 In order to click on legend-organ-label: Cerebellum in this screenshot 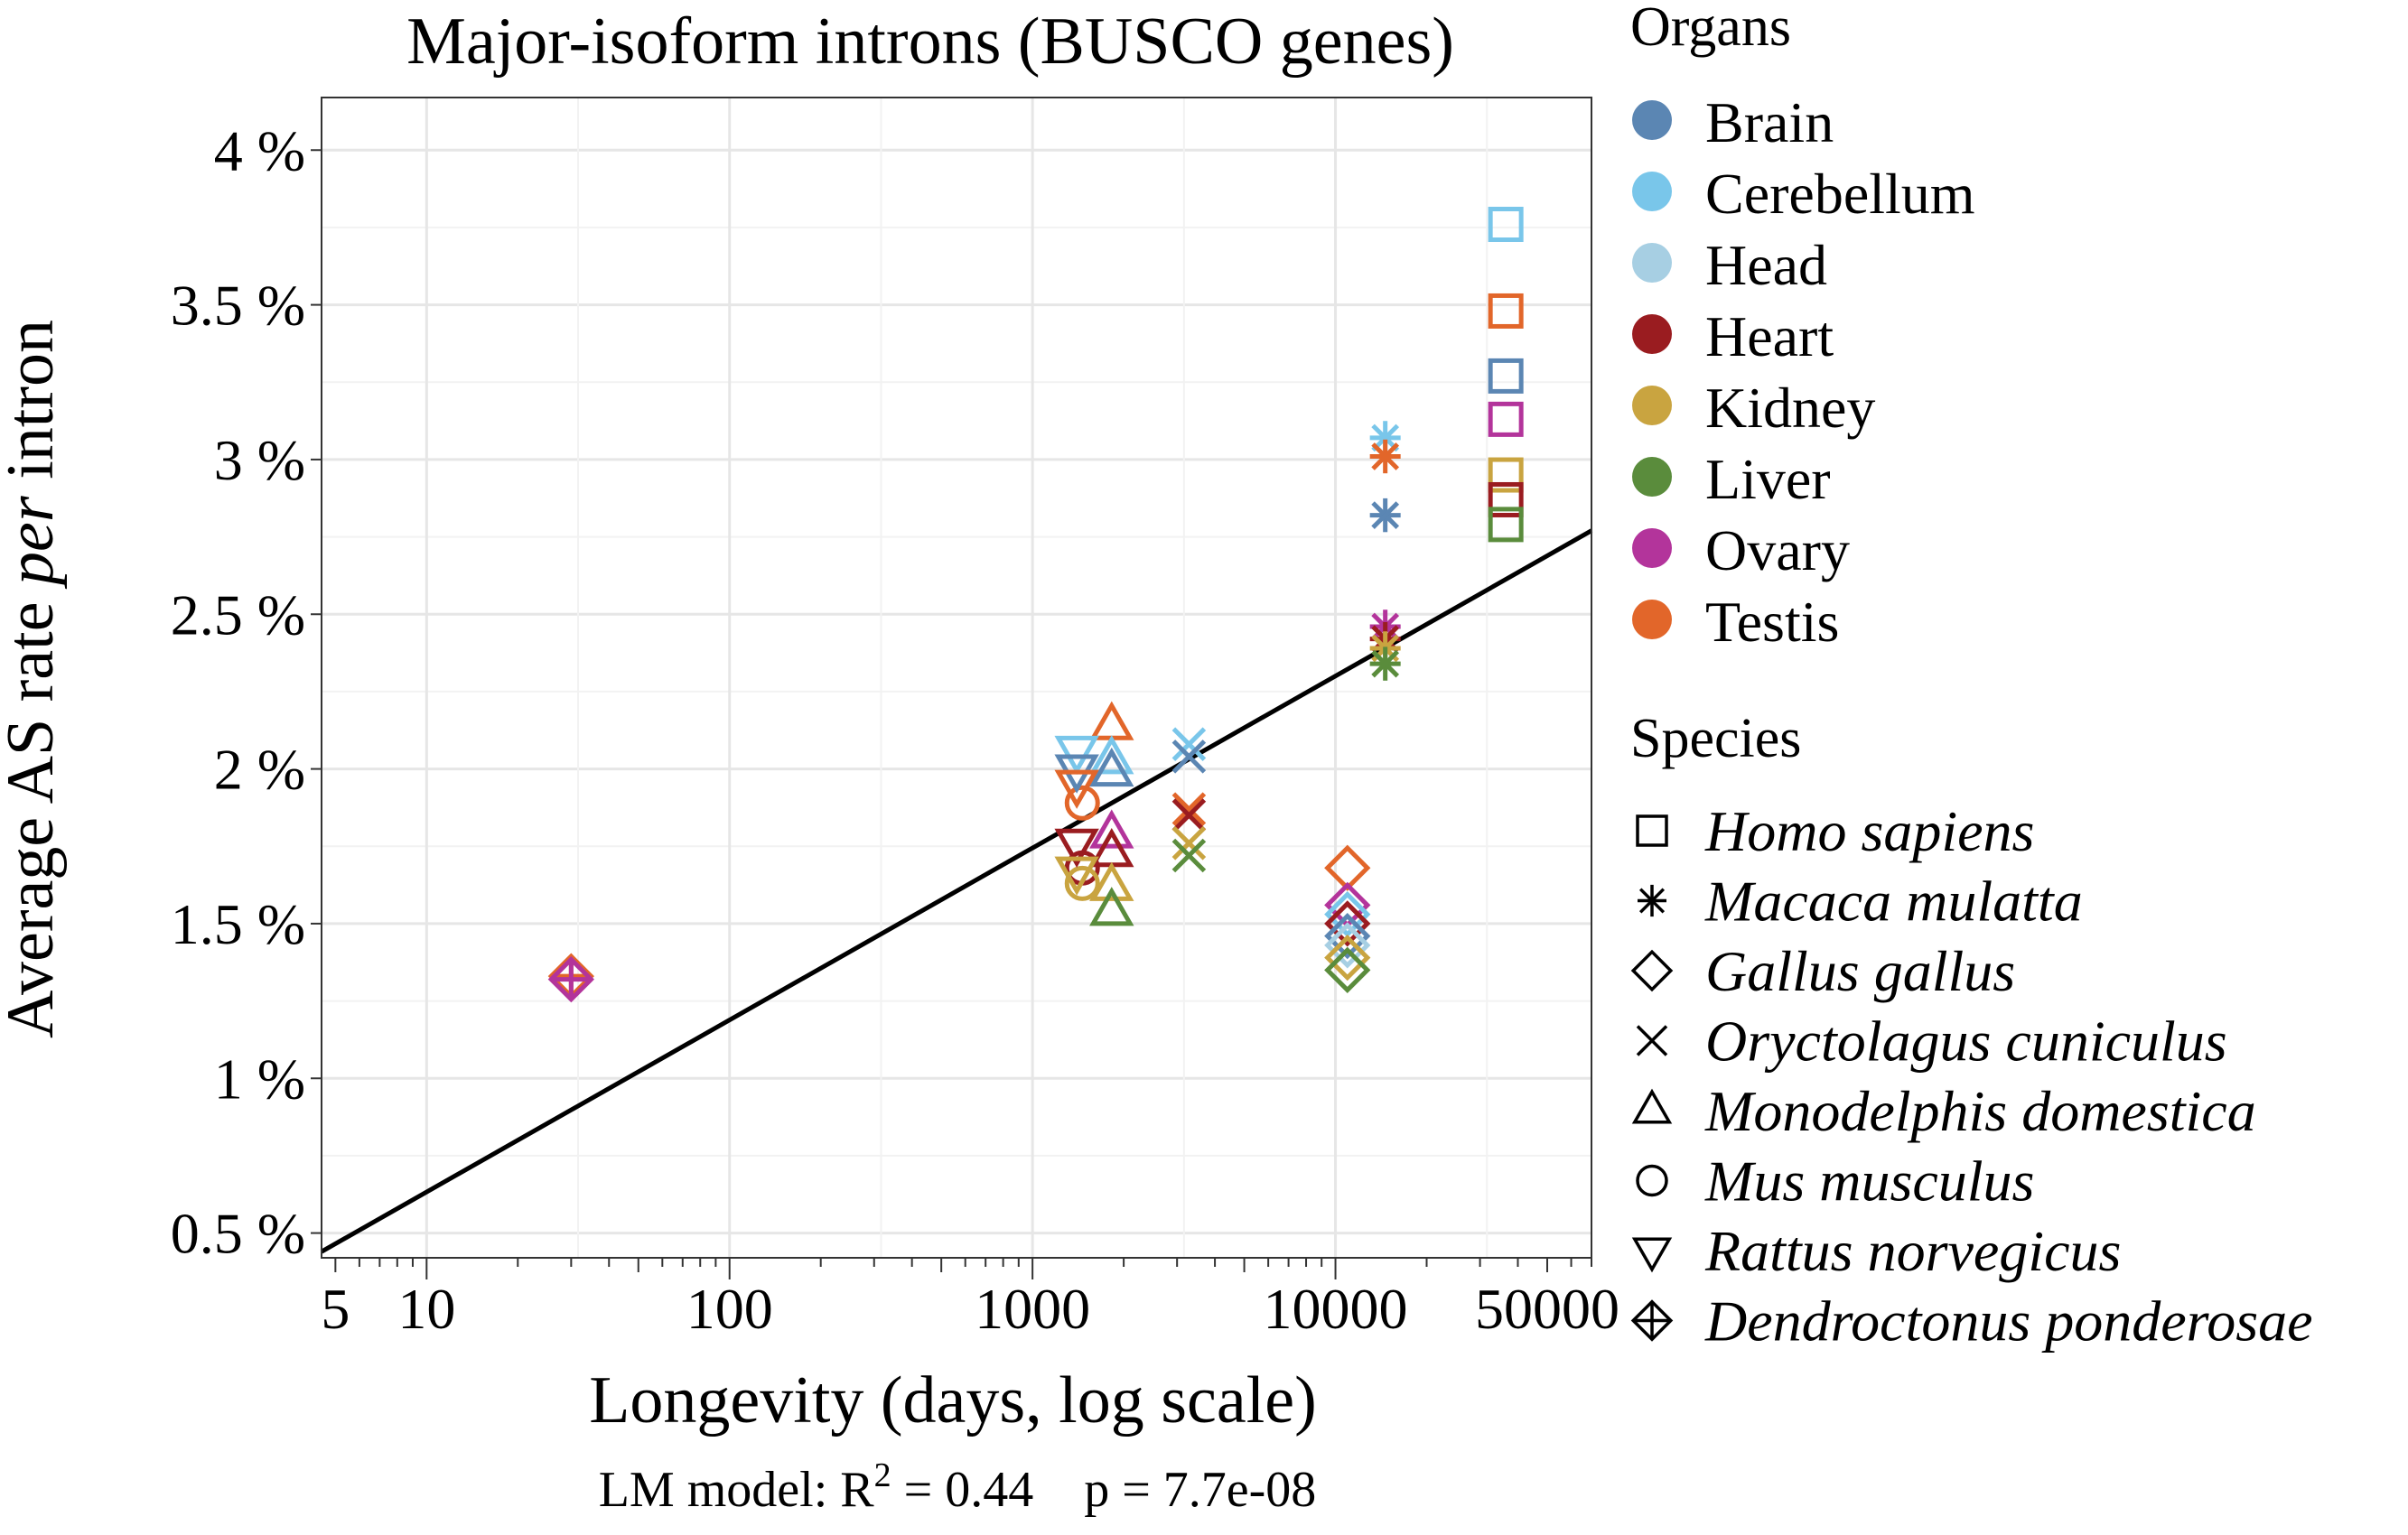, I will do `click(1840, 194)`.